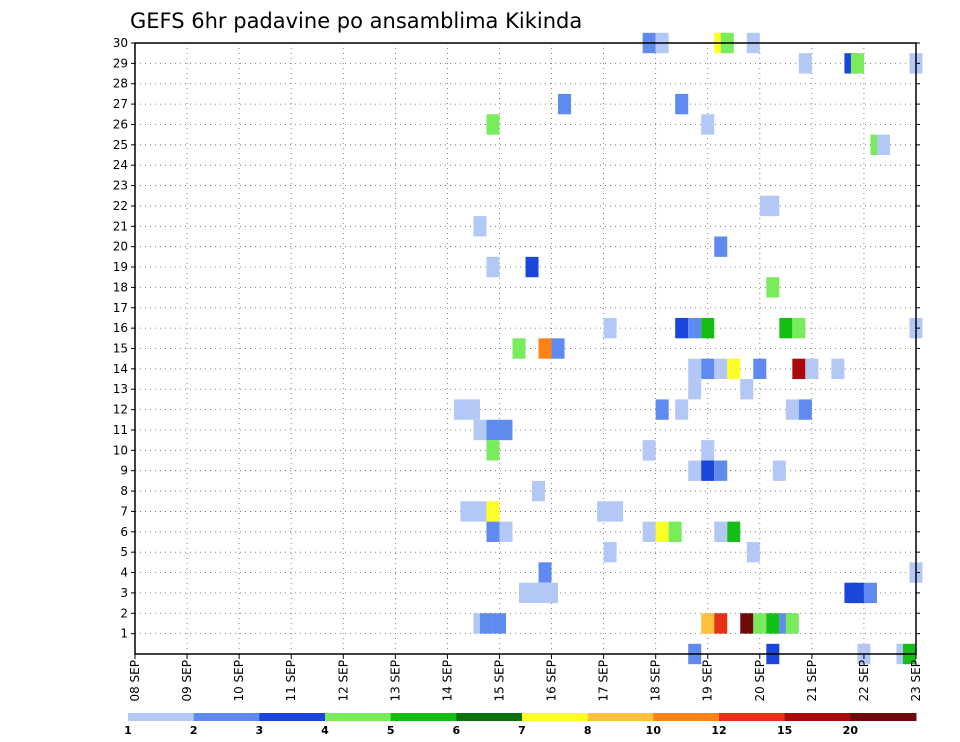  Describe the element at coordinates (120, 63) in the screenshot. I see `y-tick-label: 29` at that location.